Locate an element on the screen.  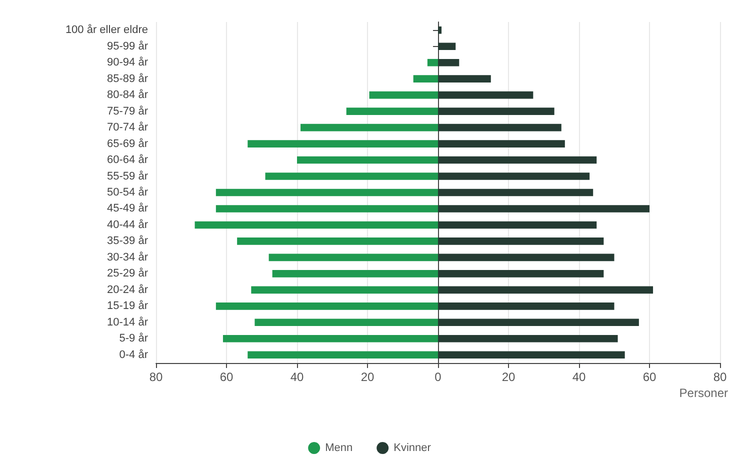
y-tick-label: 10-14 år is located at coordinates (127, 322).